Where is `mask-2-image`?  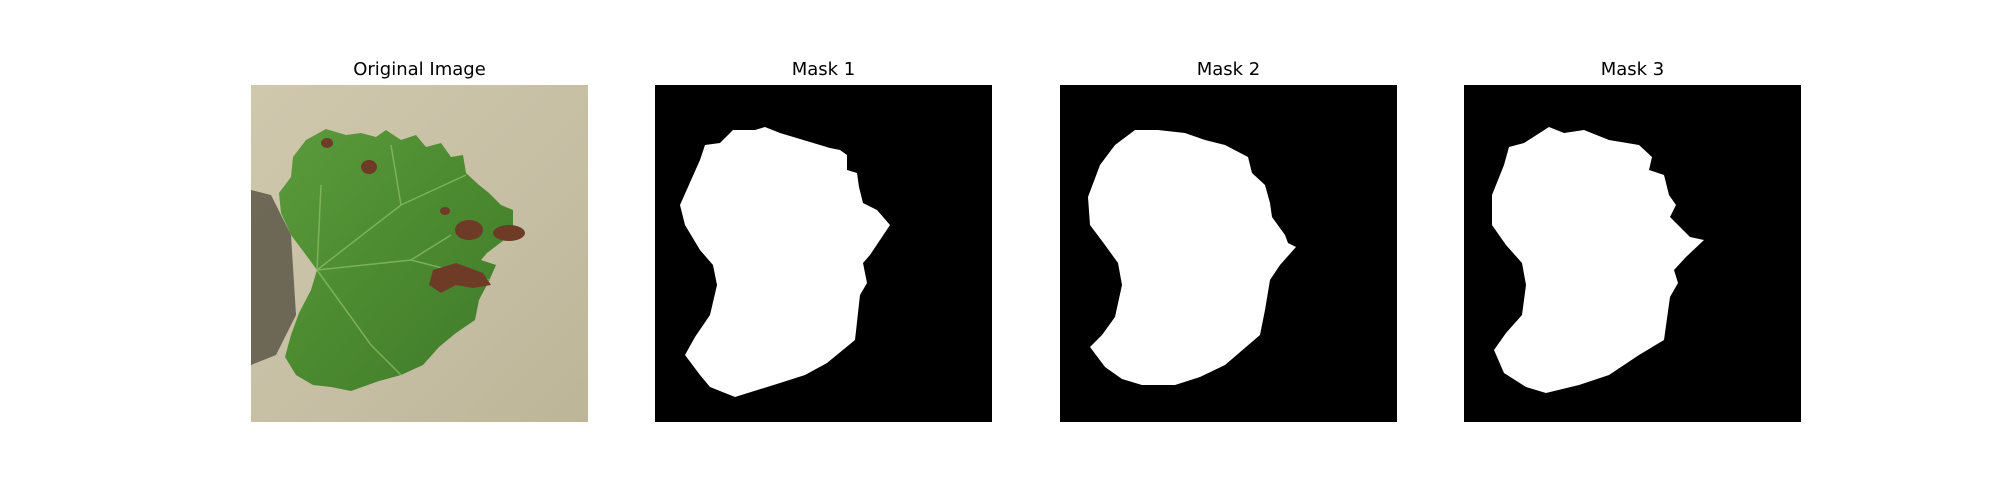
mask-2-image is located at coordinates (1228, 253).